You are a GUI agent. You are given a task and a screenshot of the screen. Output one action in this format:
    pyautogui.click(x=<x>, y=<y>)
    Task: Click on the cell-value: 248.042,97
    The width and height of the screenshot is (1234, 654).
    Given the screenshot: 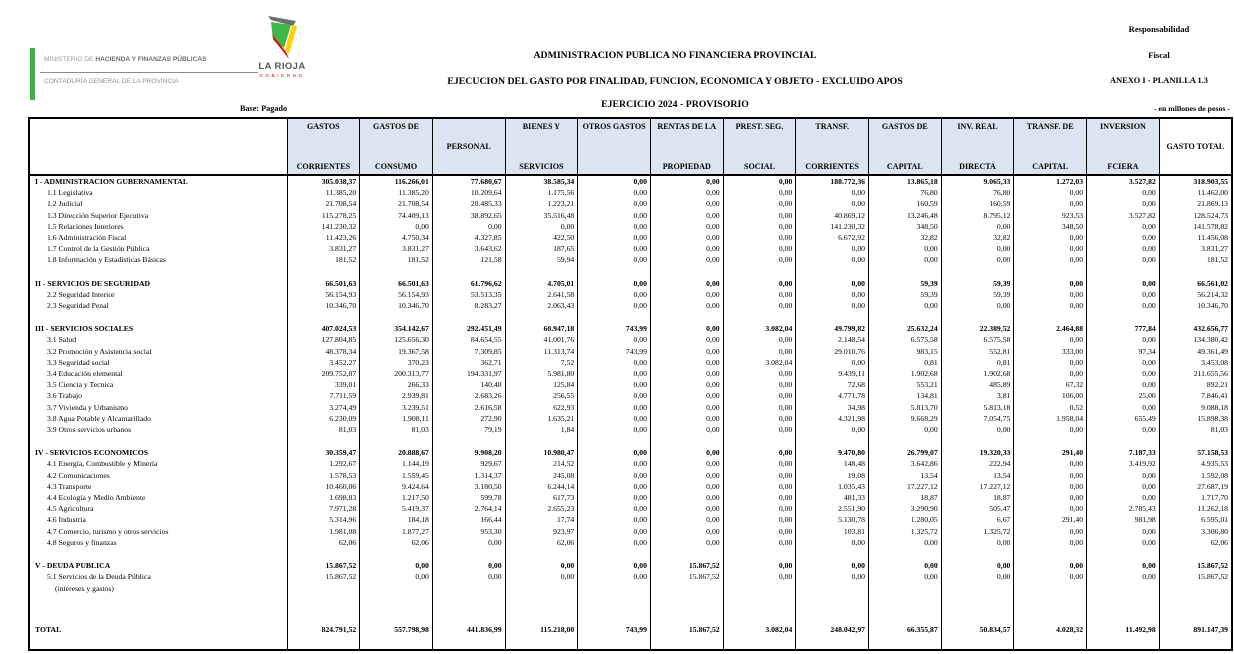 What is the action you would take?
    pyautogui.click(x=832, y=629)
    